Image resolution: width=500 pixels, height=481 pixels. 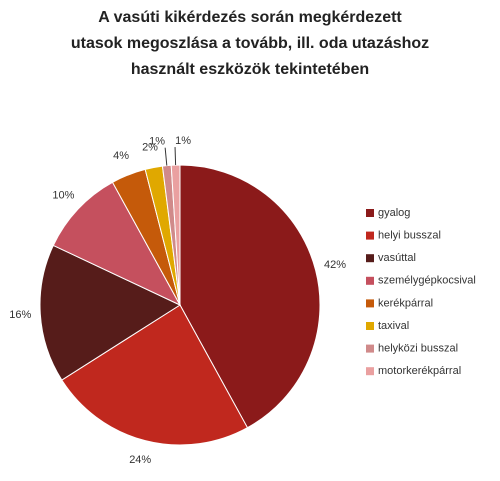 I want to click on legend-label: motorkerékpárral, so click(x=419, y=371).